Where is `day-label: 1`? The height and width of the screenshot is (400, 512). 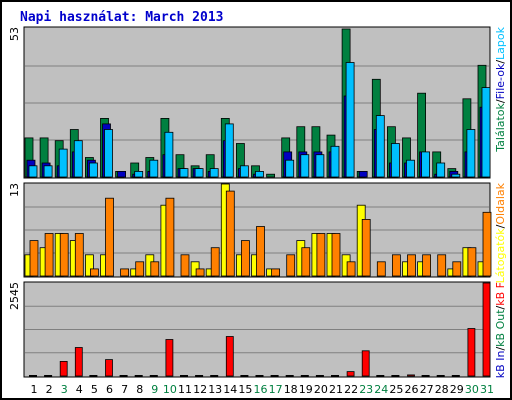 day-label: 1 is located at coordinates (34, 389).